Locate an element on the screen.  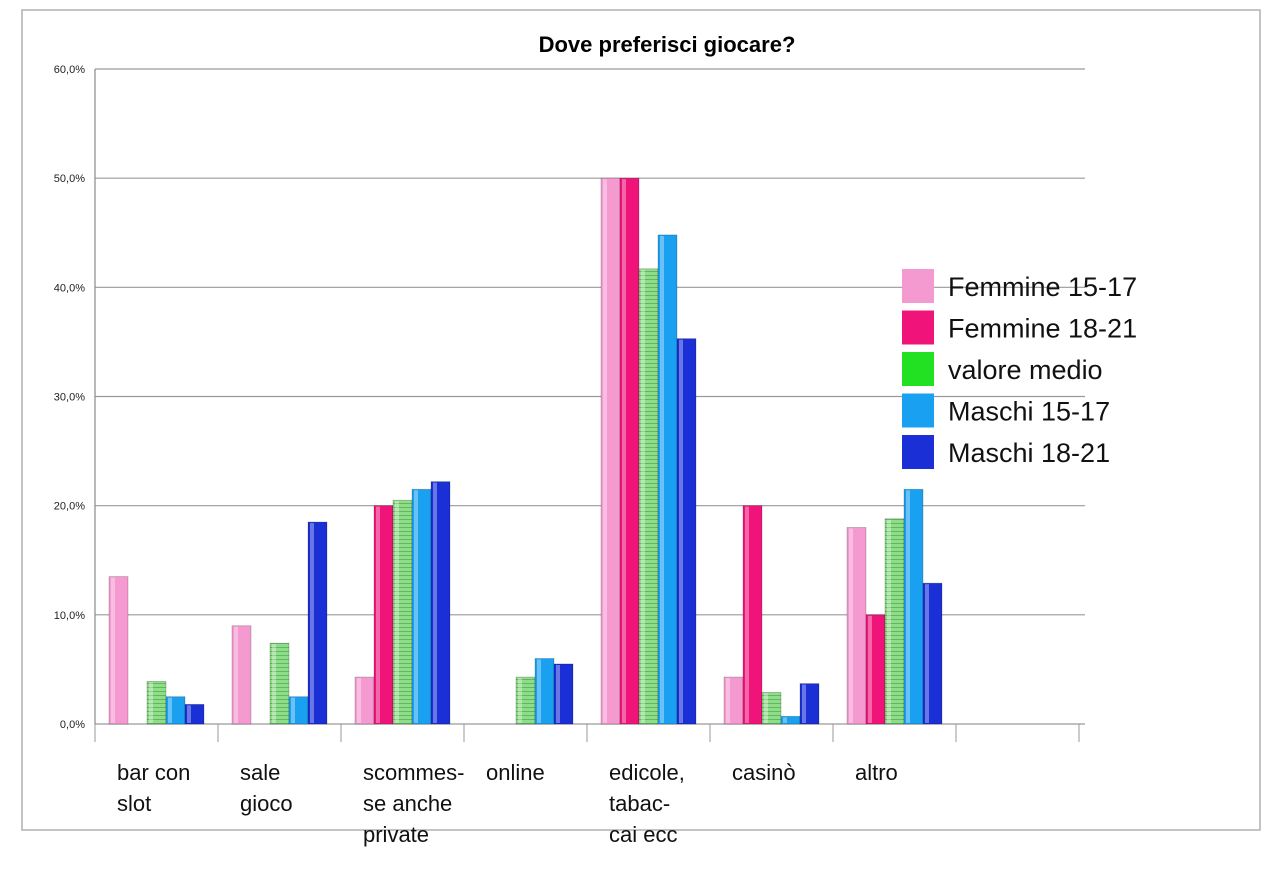
y-axis-ticks: 0,0% 10,0% 20,0% 30,0% 40,0% 50,0% 60,0% is located at coordinates (69, 397).